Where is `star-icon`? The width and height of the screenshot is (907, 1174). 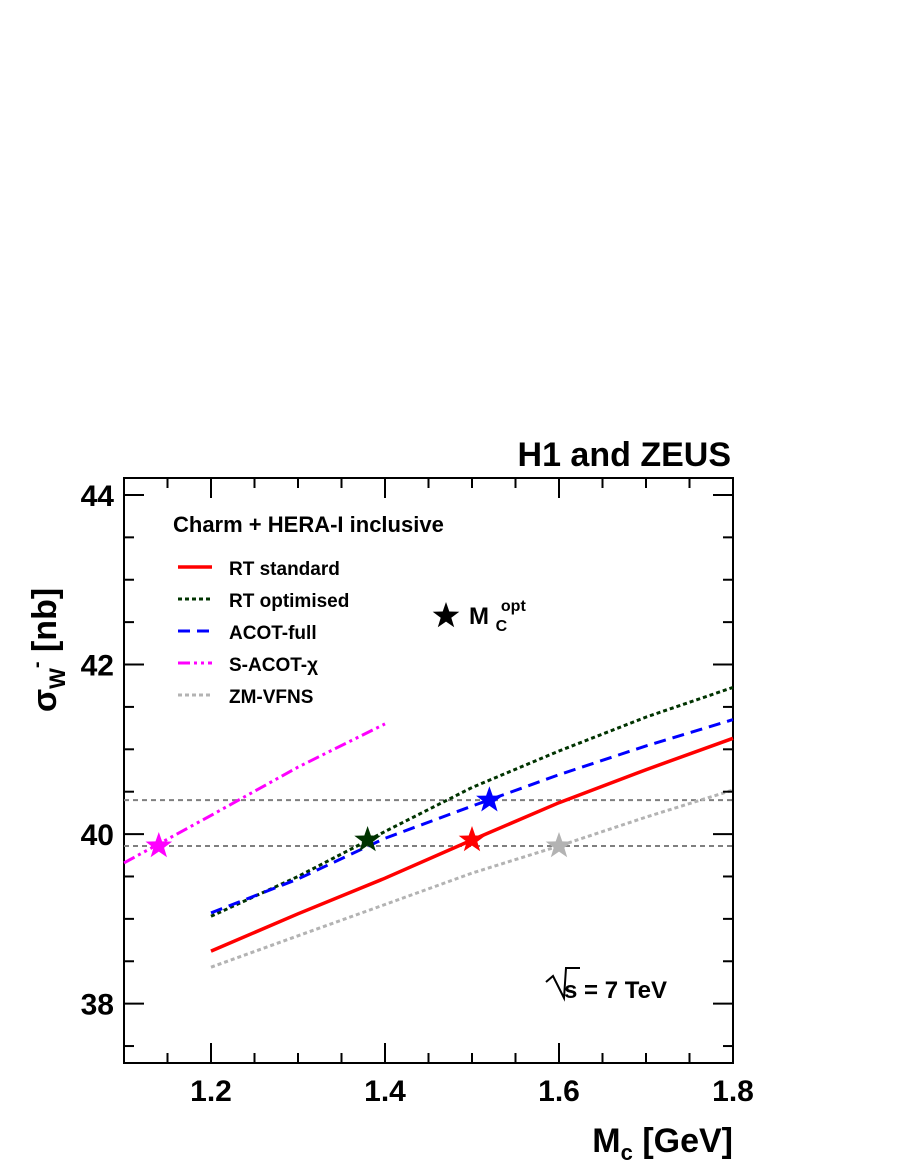 star-icon is located at coordinates (446, 615).